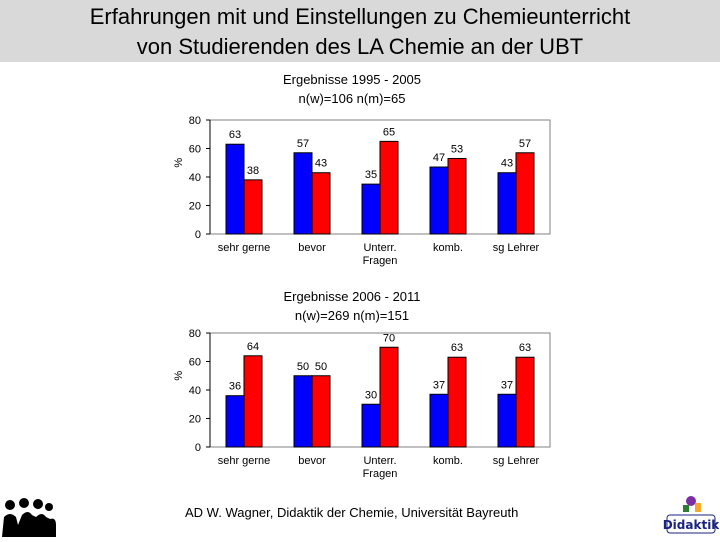 This screenshot has height=542, width=720. I want to click on chart-title: Ergebnisse 2006 - 2011, so click(351, 296).